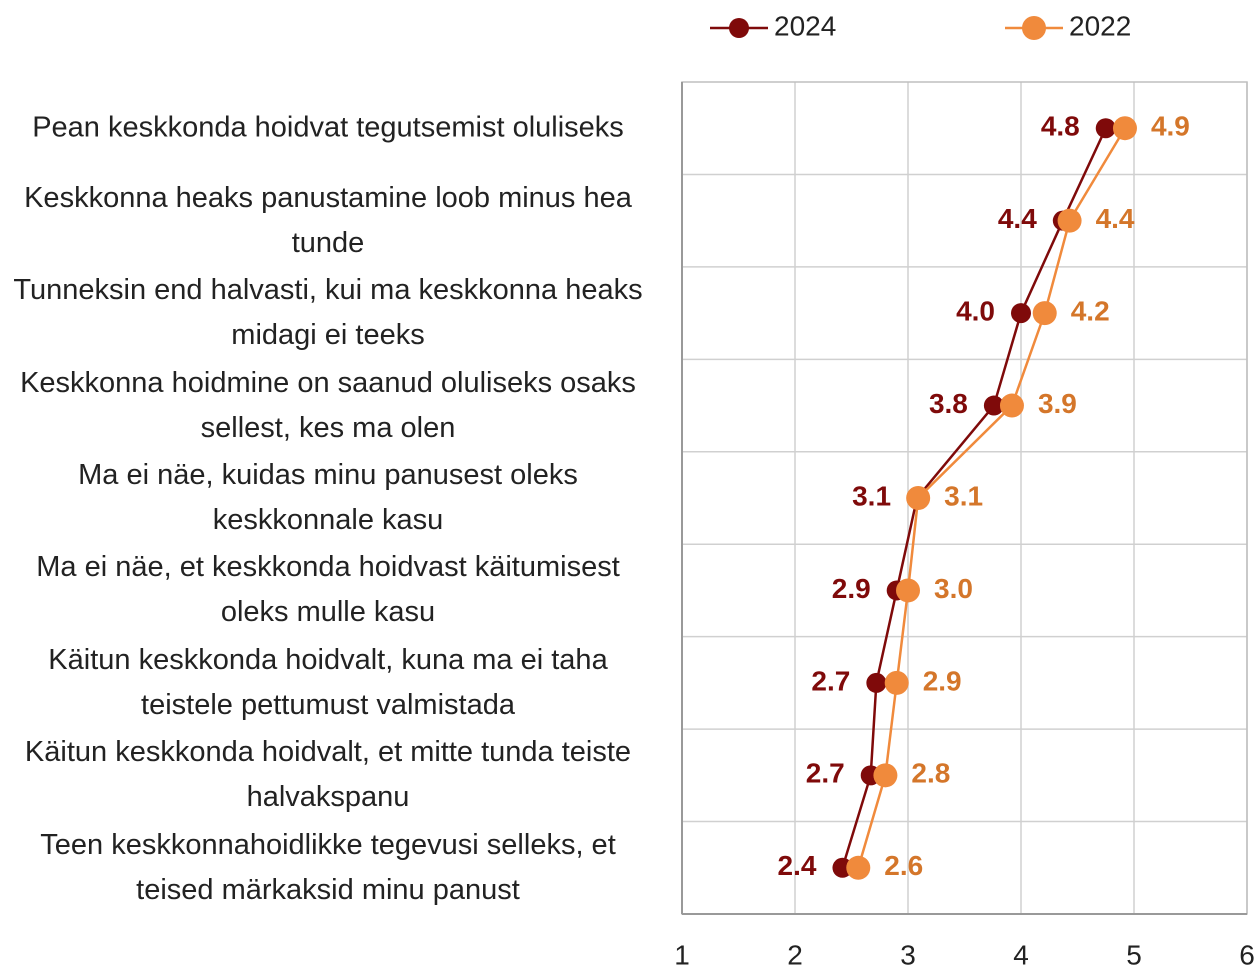  What do you see at coordinates (948, 403) in the screenshot?
I see `data-label: 3.8` at bounding box center [948, 403].